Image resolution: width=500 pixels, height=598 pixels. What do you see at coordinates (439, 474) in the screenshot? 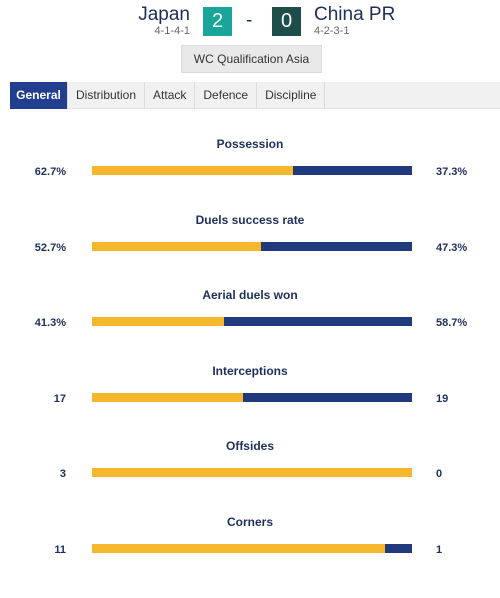
I see `away-value: 0` at bounding box center [439, 474].